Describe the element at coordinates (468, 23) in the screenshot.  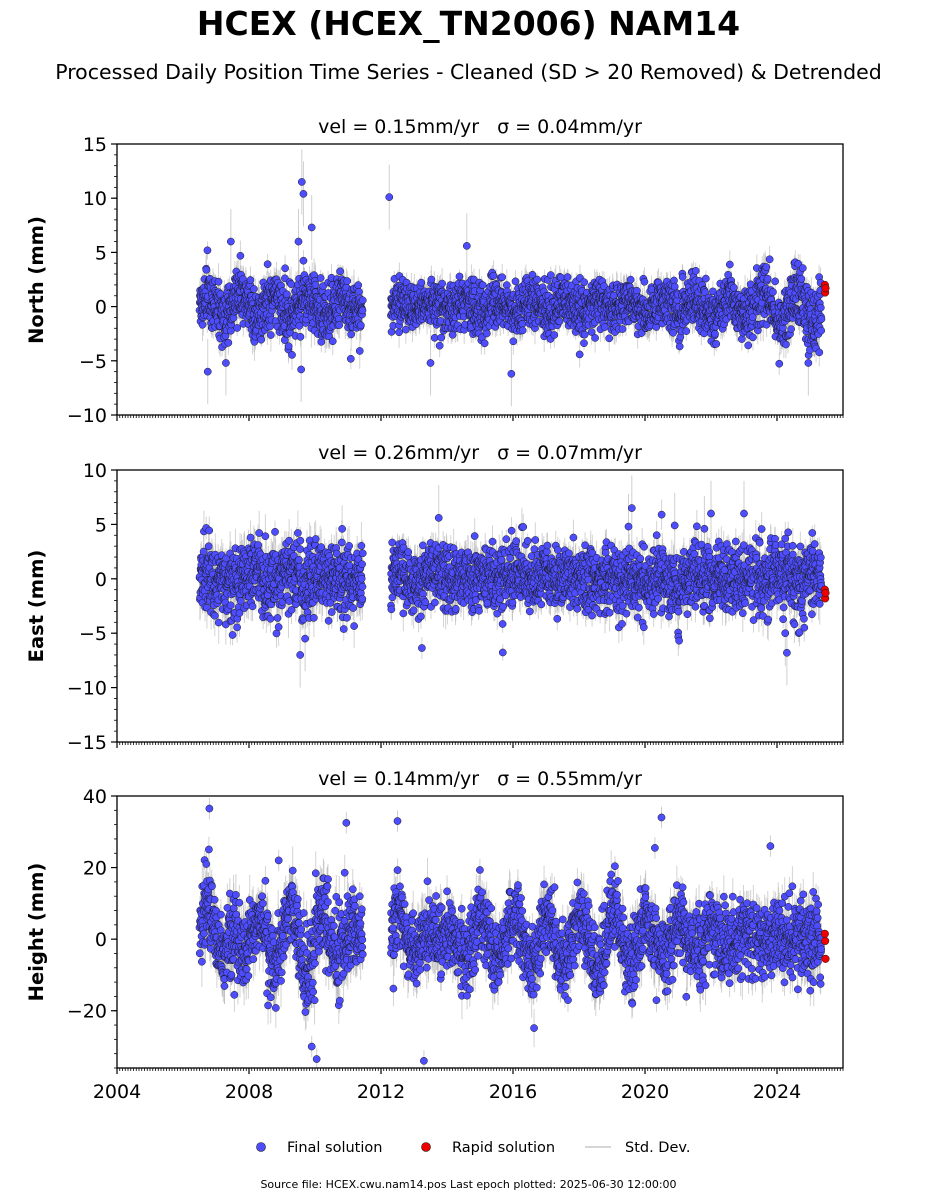
I see `figure-title: HCEX (HCEX_TN2006) NAM14` at that location.